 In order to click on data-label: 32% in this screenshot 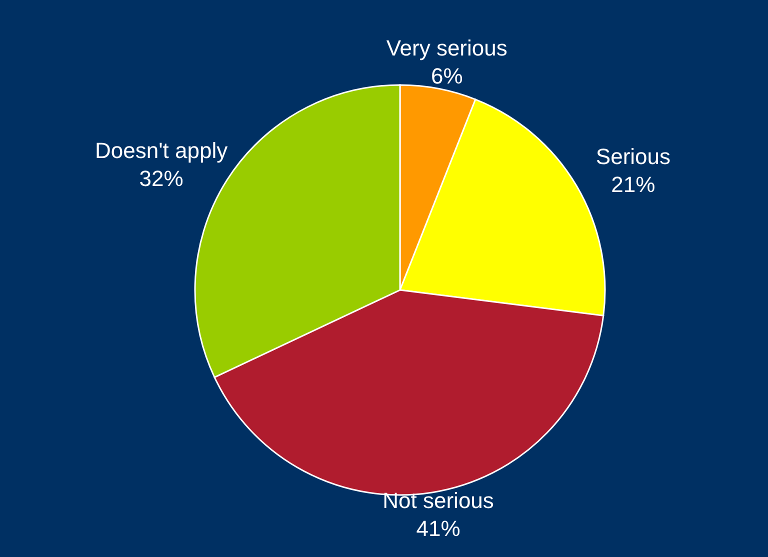, I will do `click(161, 178)`.